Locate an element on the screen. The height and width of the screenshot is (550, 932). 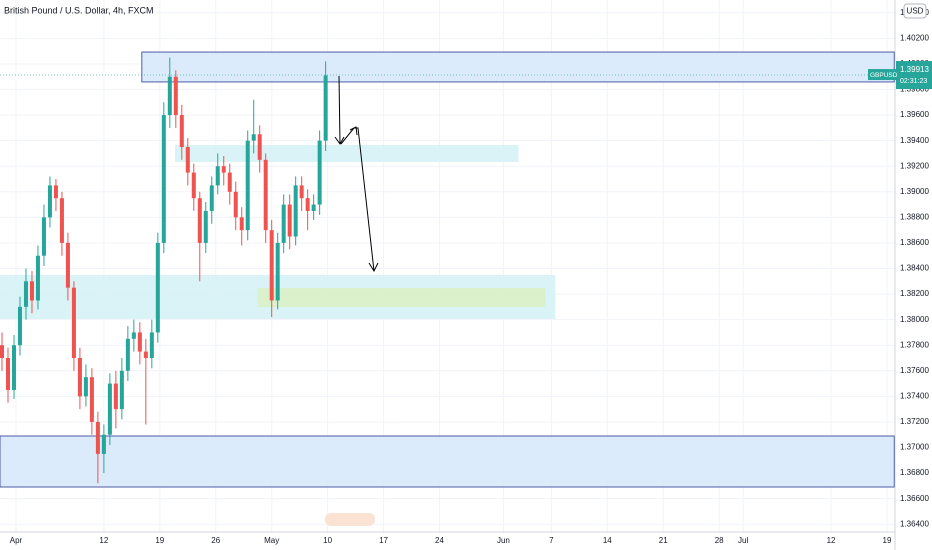
y-tick-label: 1.38400 is located at coordinates (914, 268).